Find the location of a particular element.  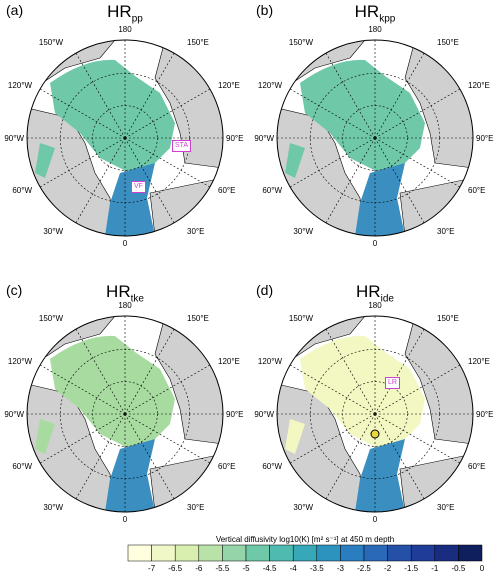

colorbar-tick-label: -2 is located at coordinates (388, 568).